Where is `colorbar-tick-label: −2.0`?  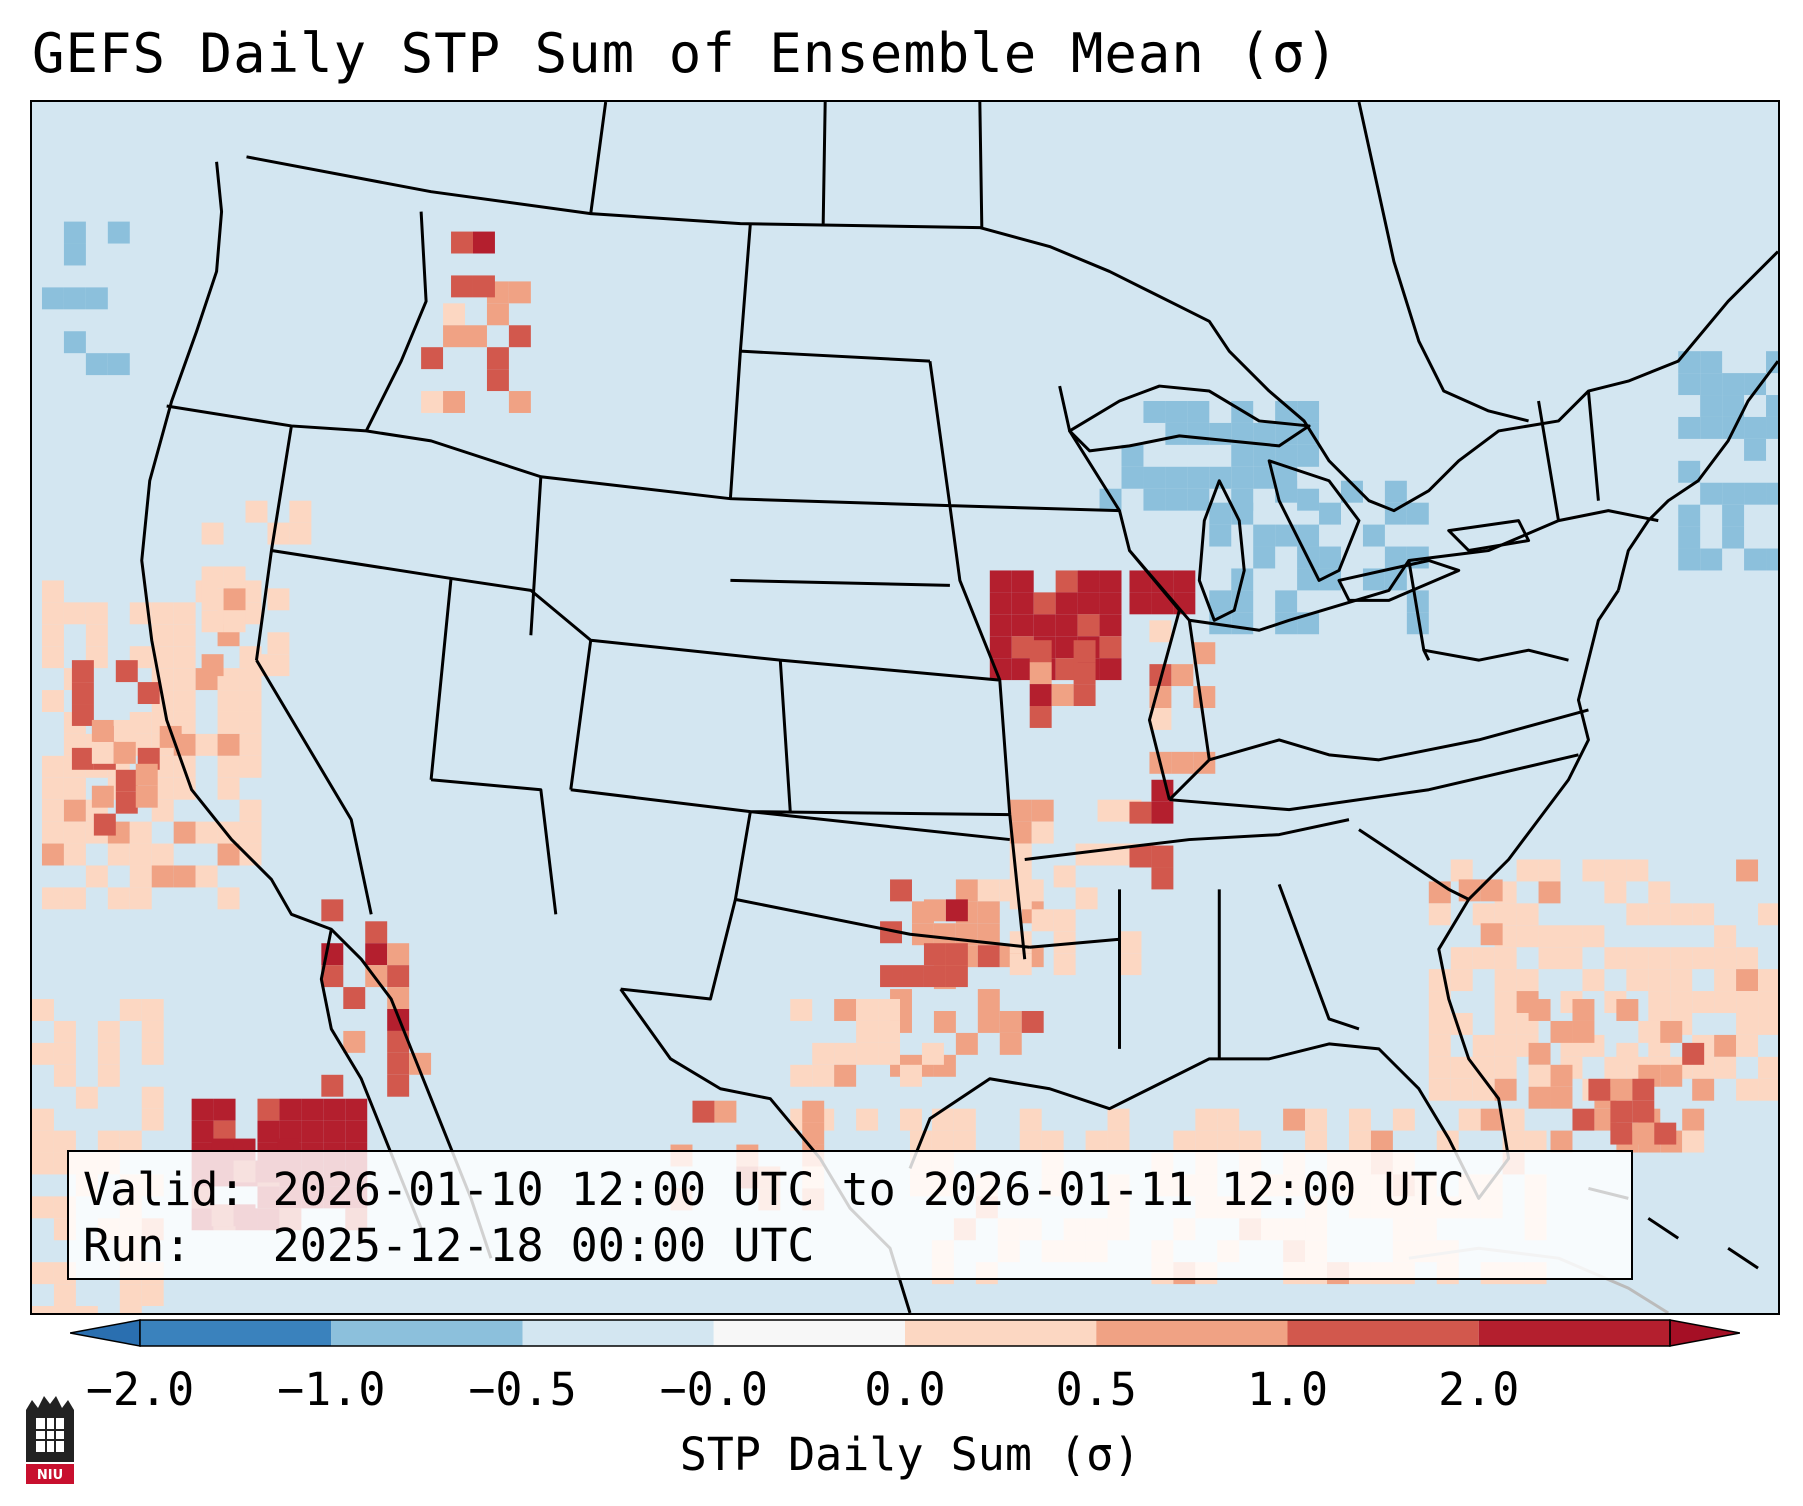
colorbar-tick-label: −2.0 is located at coordinates (140, 1389).